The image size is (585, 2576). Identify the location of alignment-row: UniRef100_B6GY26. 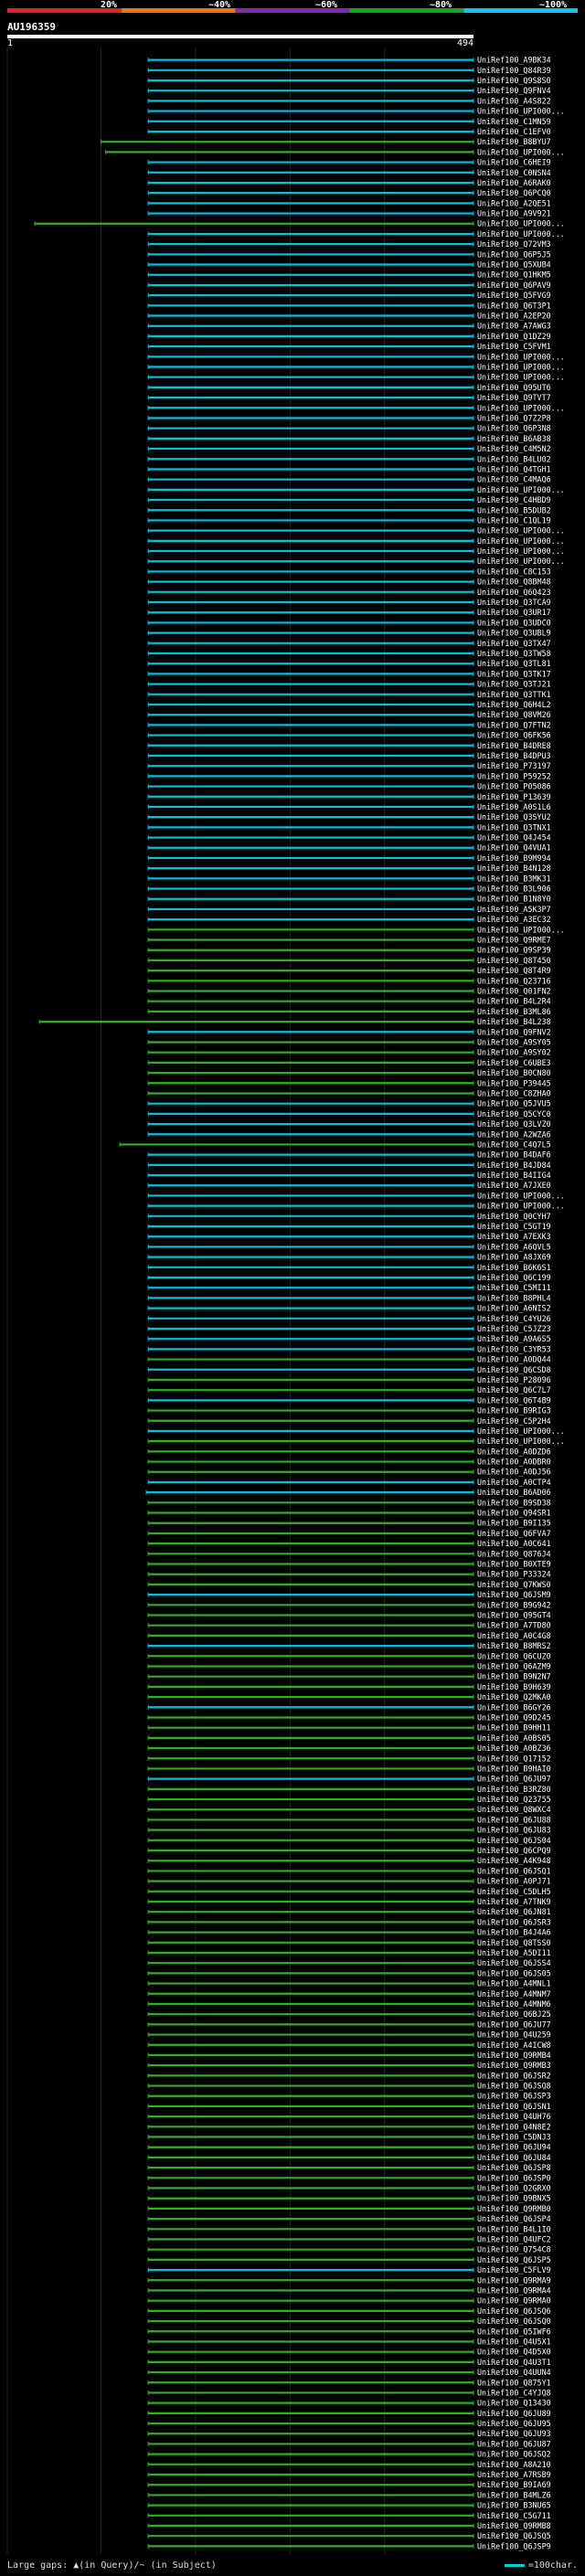
(349, 1707).